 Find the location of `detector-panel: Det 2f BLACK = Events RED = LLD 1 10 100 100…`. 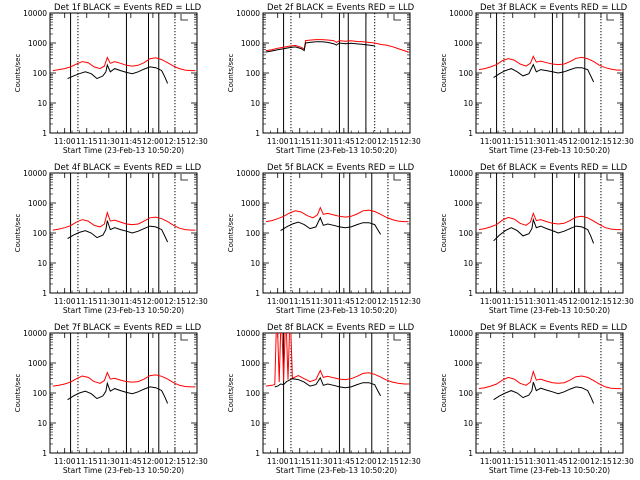

detector-panel: Det 2f BLACK = Events RED = LLD 1 10 100 100… is located at coordinates (324, 79).